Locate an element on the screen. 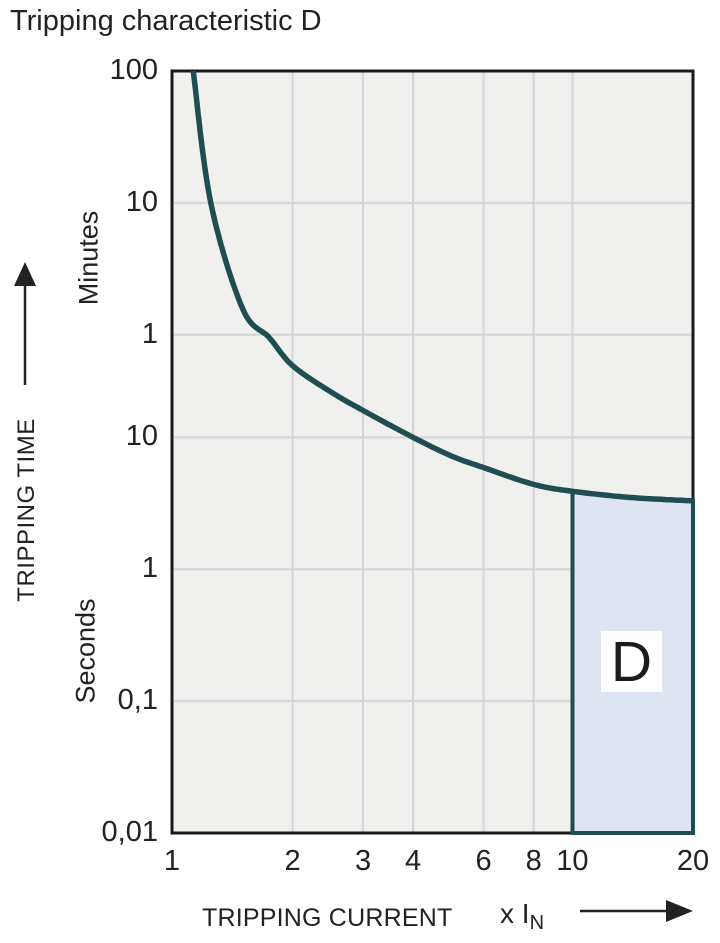  x-axis-unit-label: x IN is located at coordinates (522, 916).